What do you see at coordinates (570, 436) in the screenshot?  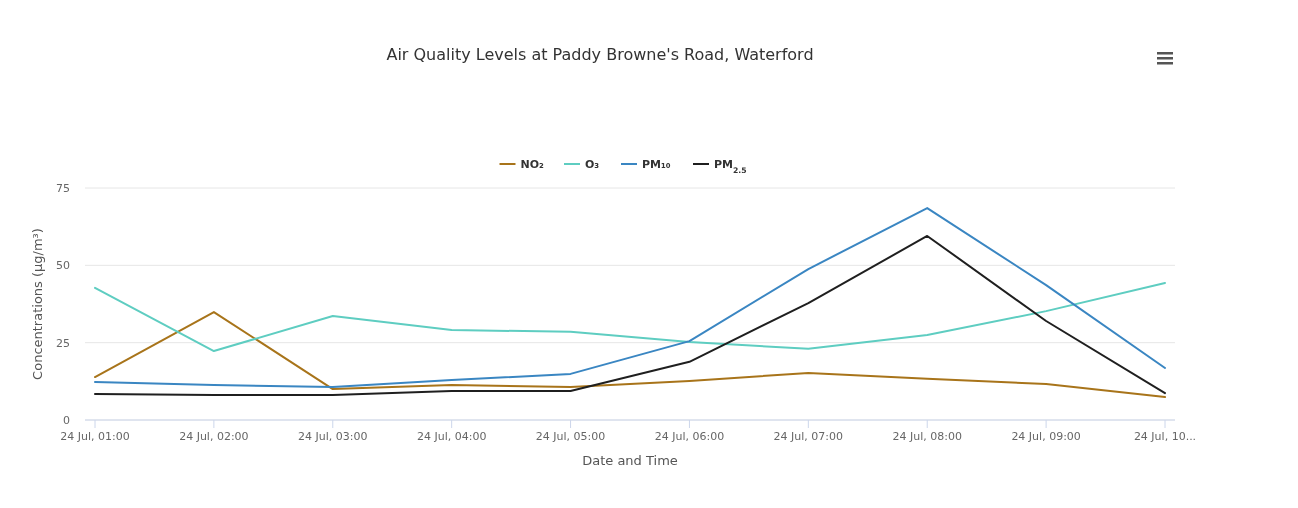 I see `x-tick-label: 24 Jul, 05:00` at bounding box center [570, 436].